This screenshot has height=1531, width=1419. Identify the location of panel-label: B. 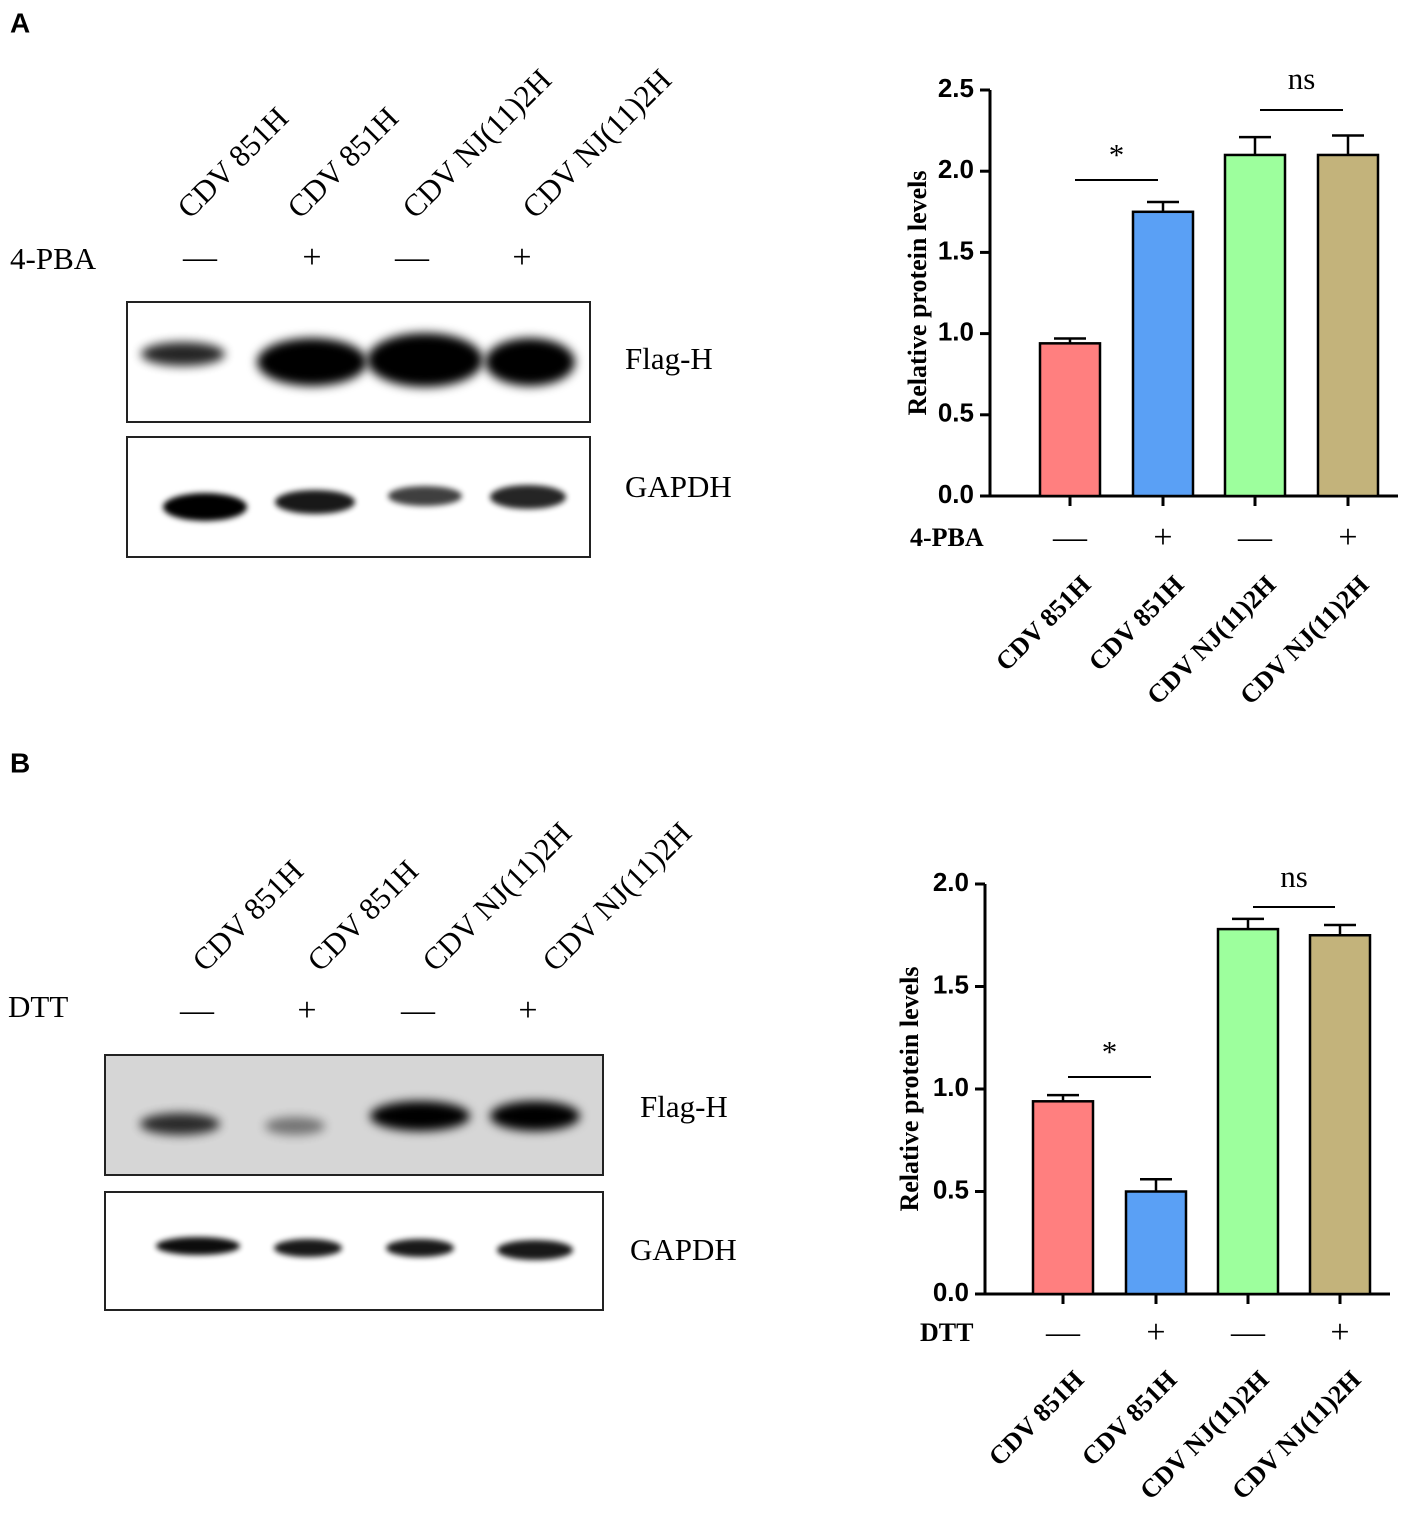
(20, 762).